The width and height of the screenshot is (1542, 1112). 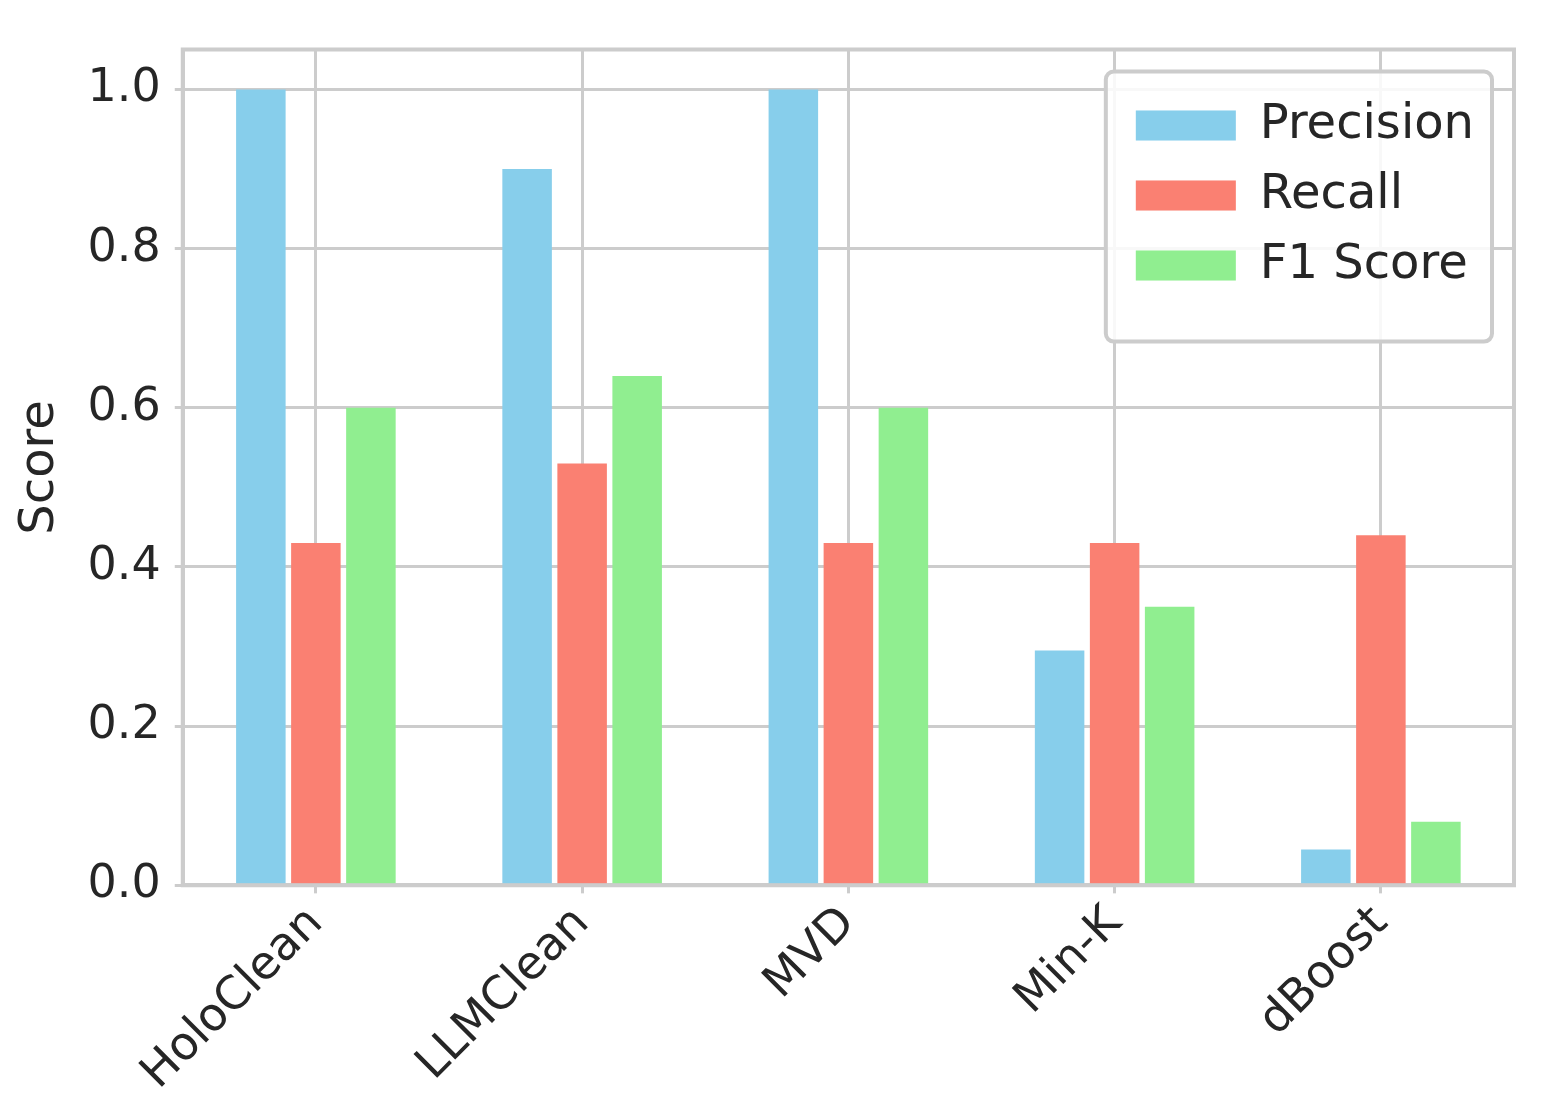 I want to click on y-tick-label: 0.2, so click(x=124, y=722).